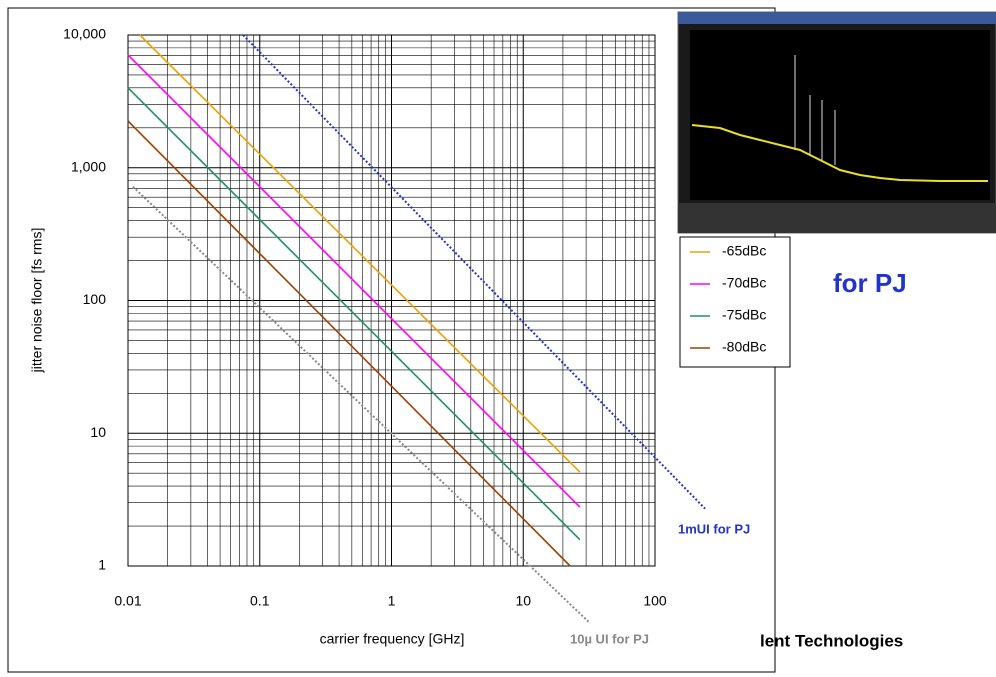  I want to click on y-tick-label: 1, so click(102, 565).